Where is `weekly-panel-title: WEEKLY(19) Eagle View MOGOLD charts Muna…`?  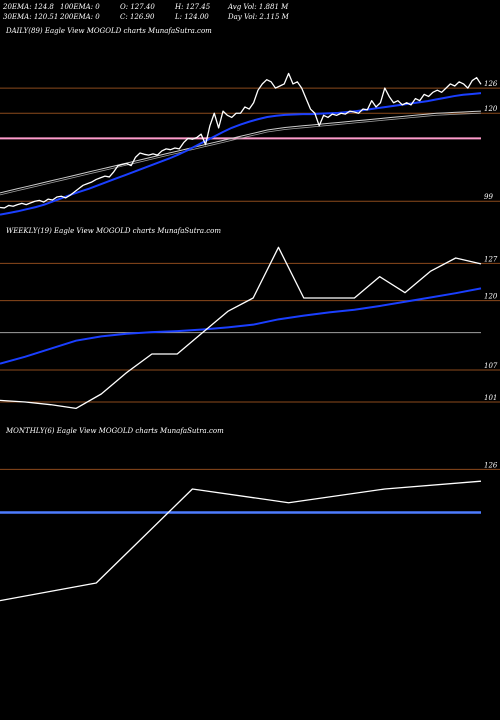
weekly-panel-title: WEEKLY(19) Eagle View MOGOLD charts Muna… is located at coordinates (114, 231).